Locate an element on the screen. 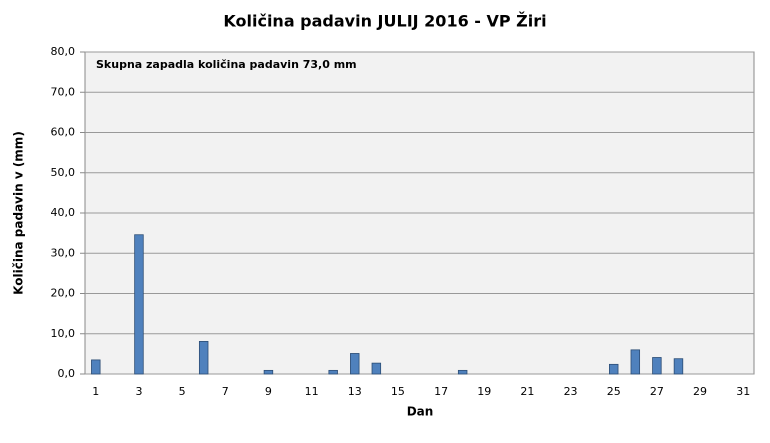 The image size is (770, 443). x-axis-label: Dan is located at coordinates (420, 412).